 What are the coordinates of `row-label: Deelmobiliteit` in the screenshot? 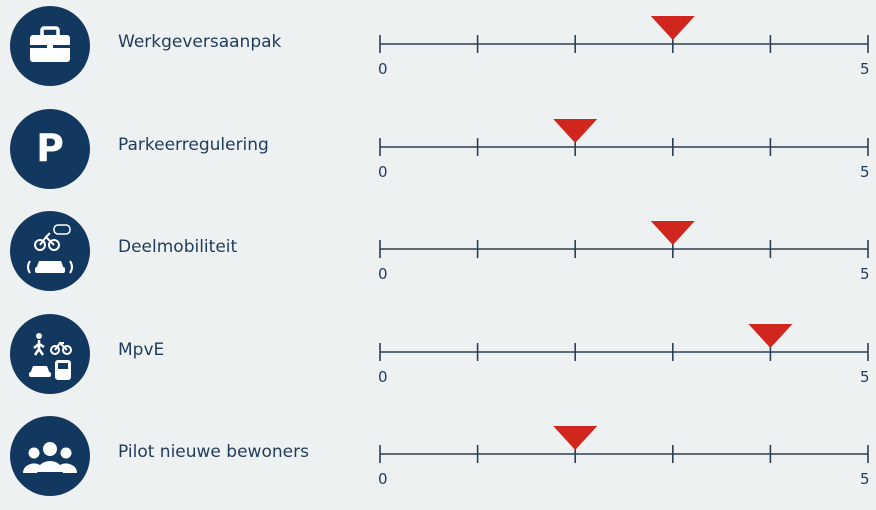 It's located at (178, 247).